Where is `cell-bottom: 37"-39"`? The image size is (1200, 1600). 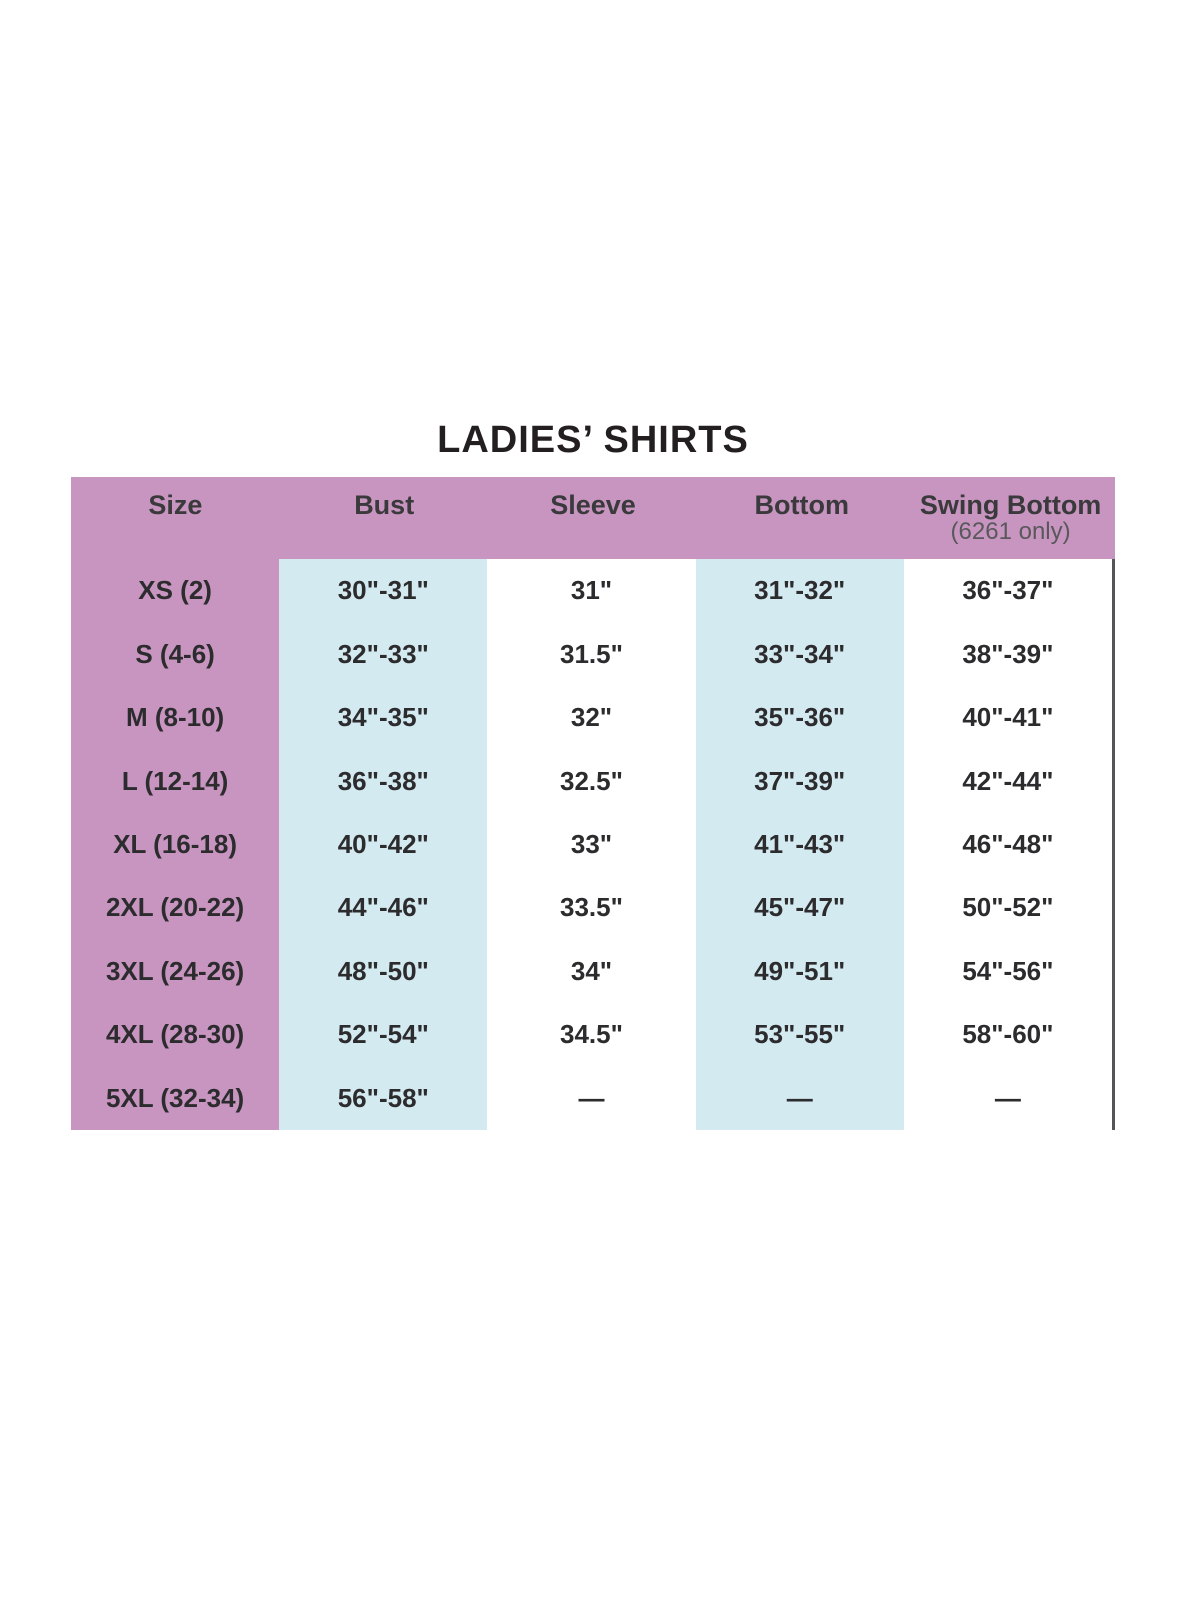 cell-bottom: 37"-39" is located at coordinates (799, 781).